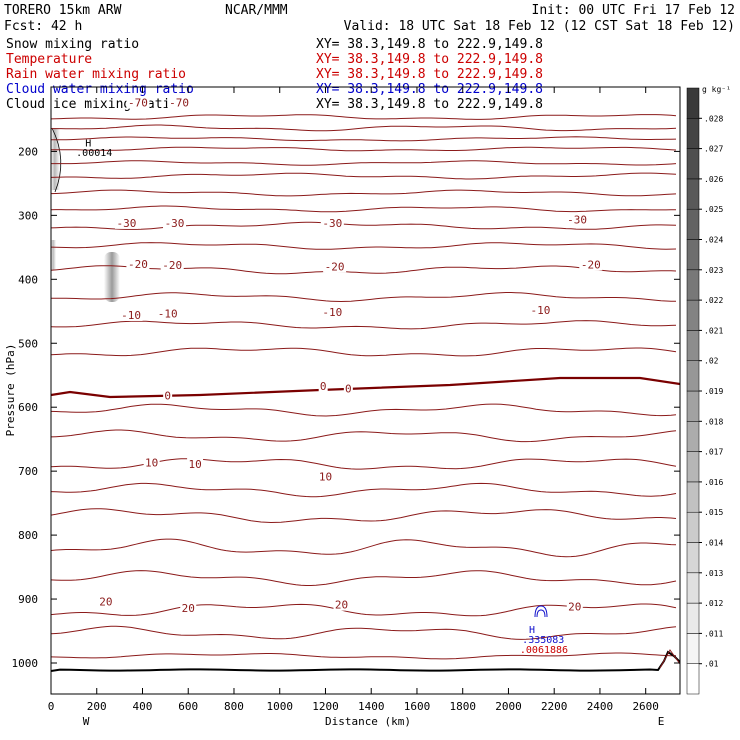 Image resolution: width=740 pixels, height=740 pixels. I want to click on cloud-water-contour, so click(541, 611).